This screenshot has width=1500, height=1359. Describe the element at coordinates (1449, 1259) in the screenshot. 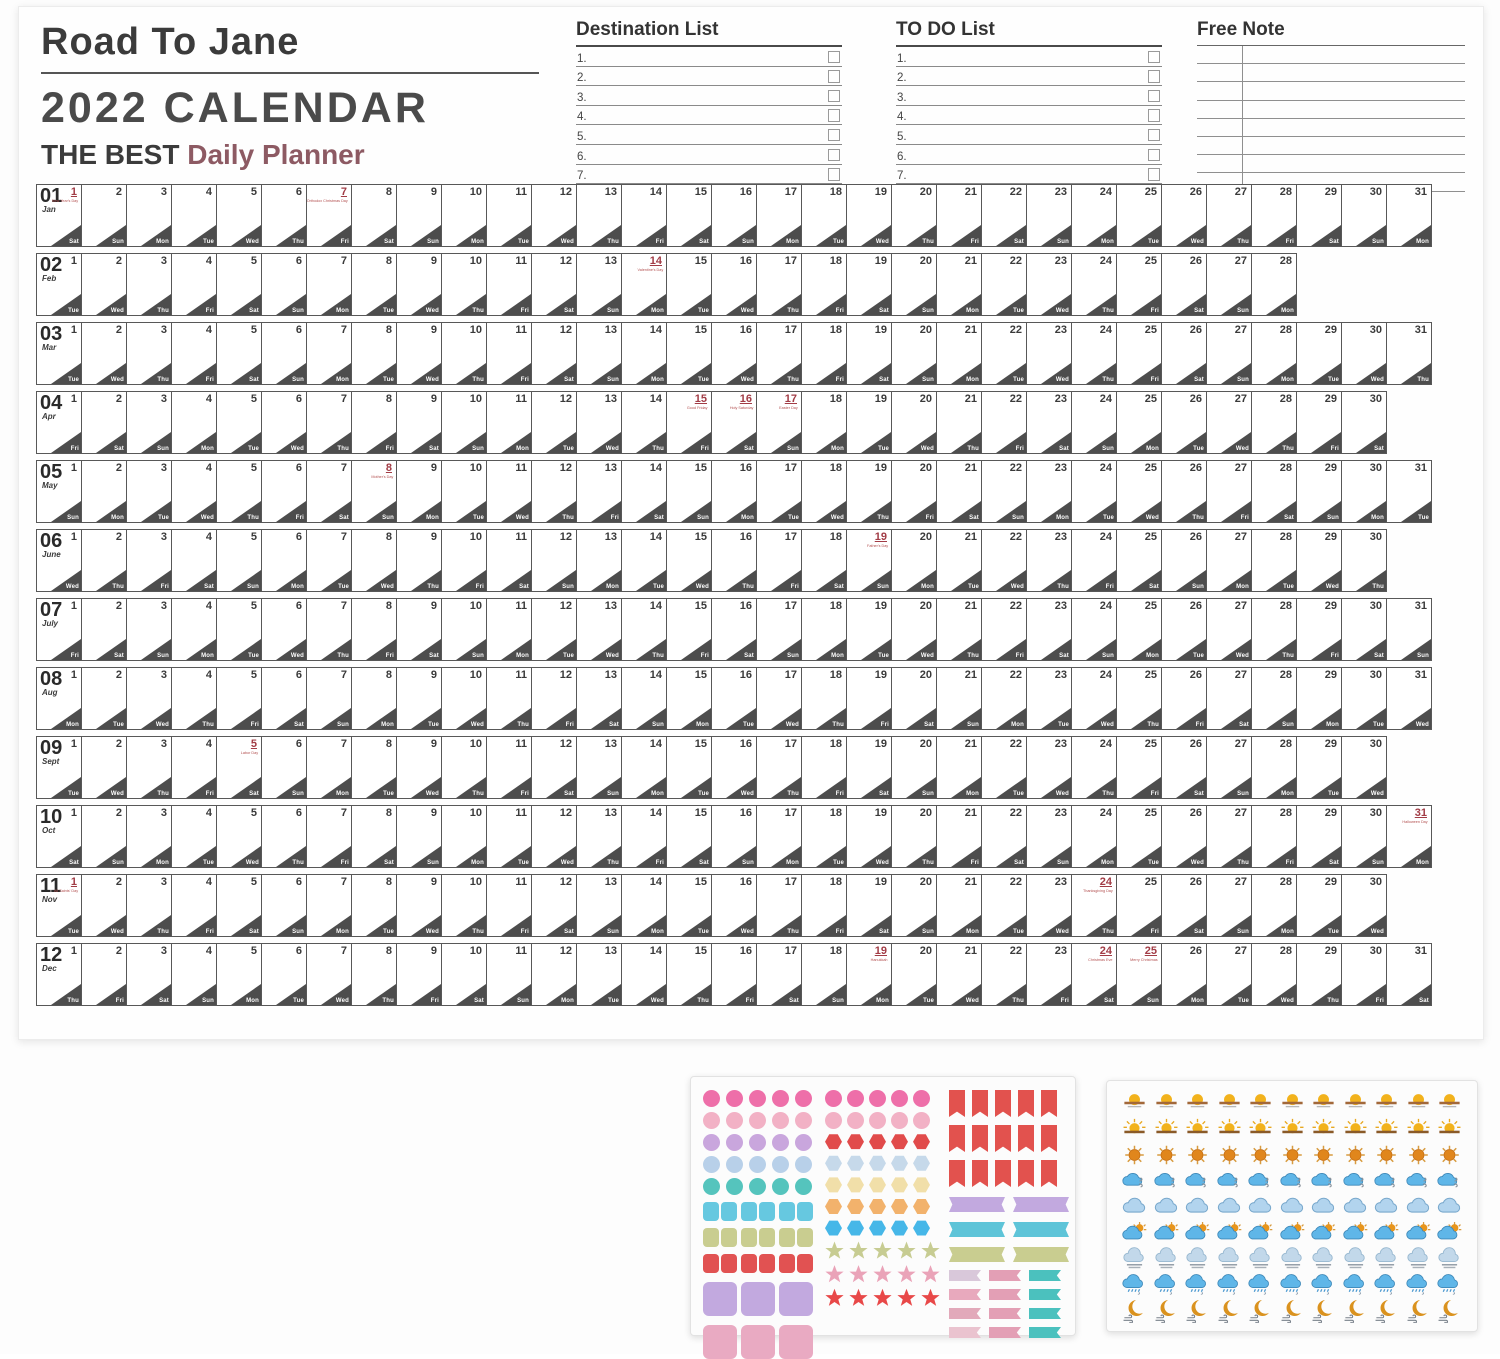

I see `fog-icon` at that location.